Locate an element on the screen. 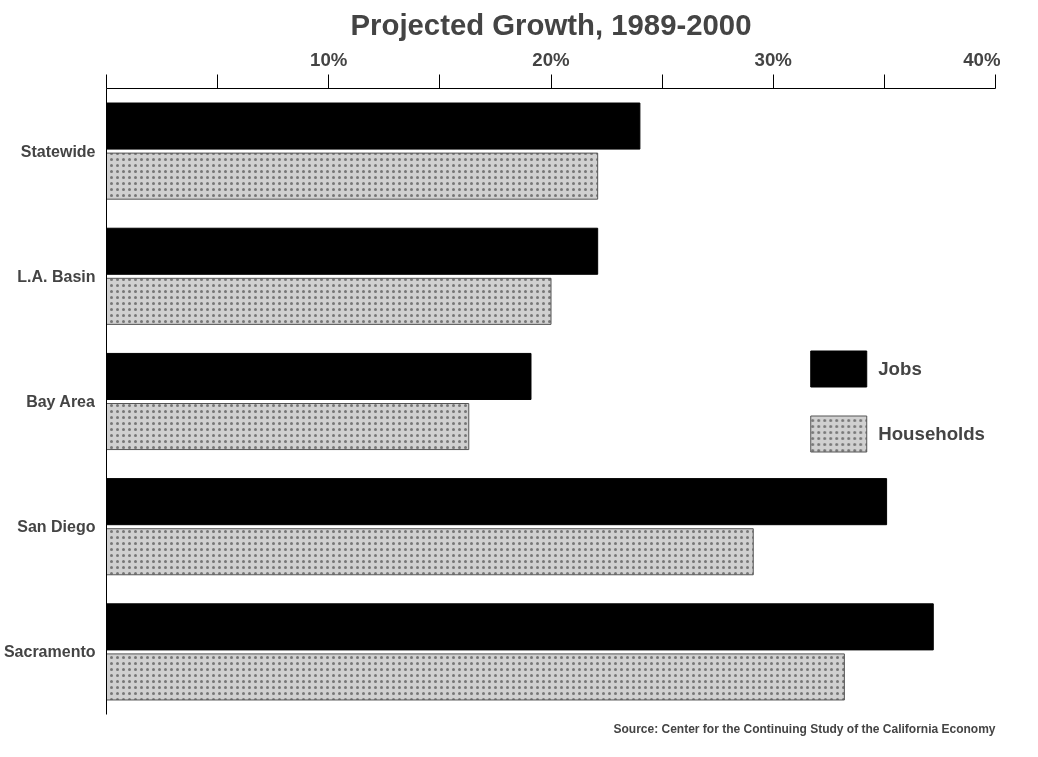 Image resolution: width=1038 pixels, height=757 pixels. y-tick-label: Statewide is located at coordinates (58, 151).